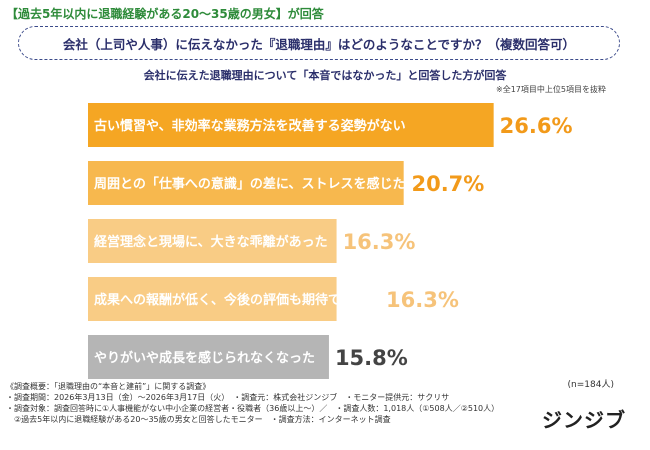  I want to click on bar-category-label: 成果への報酬が低く、今後の評価も期待できない, so click(237, 300).